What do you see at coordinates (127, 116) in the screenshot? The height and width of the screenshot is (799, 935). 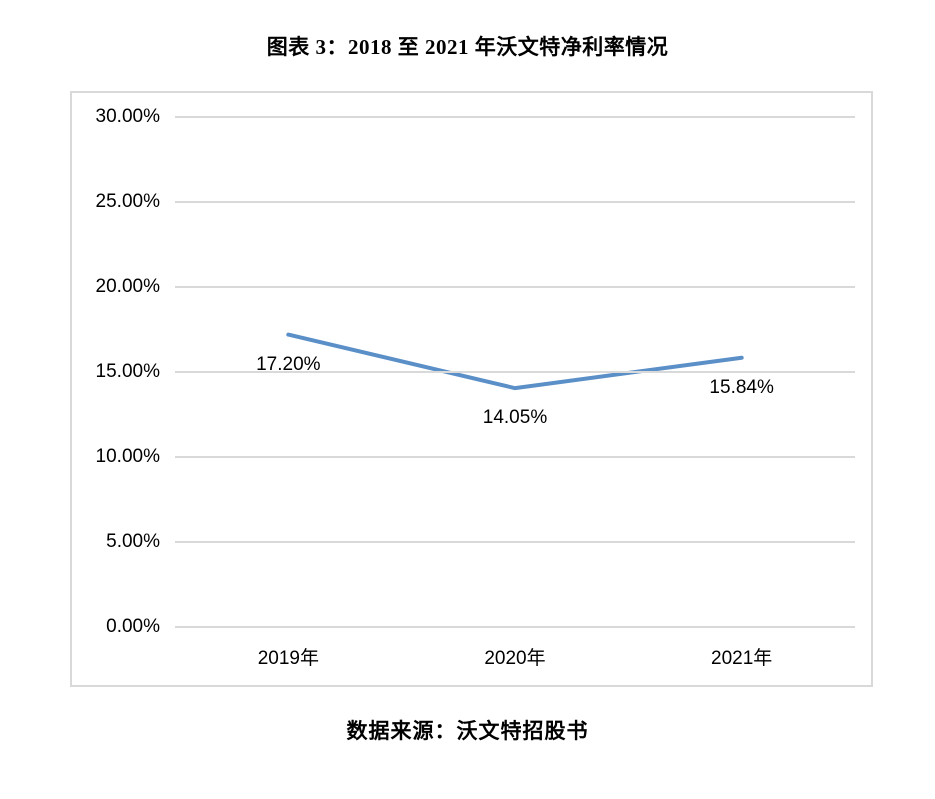 I see `y-axis-tick-label: 30.00%` at bounding box center [127, 116].